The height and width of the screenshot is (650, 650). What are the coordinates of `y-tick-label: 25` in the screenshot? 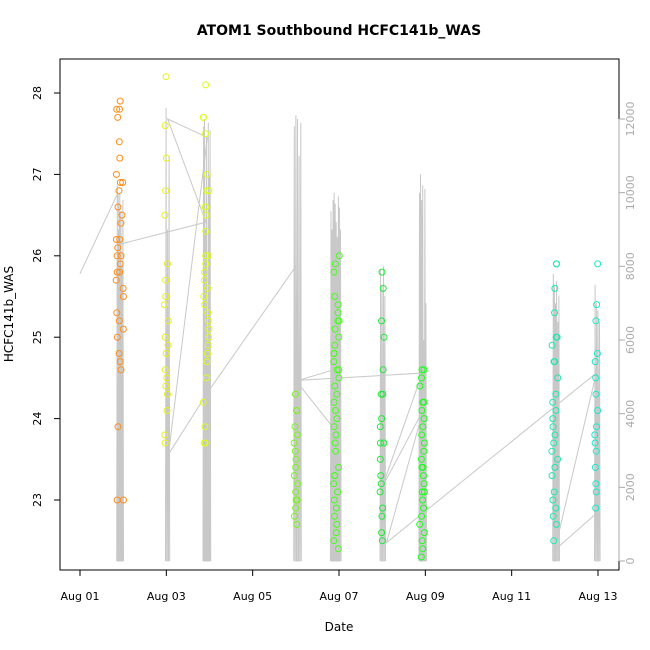 It's located at (37, 337).